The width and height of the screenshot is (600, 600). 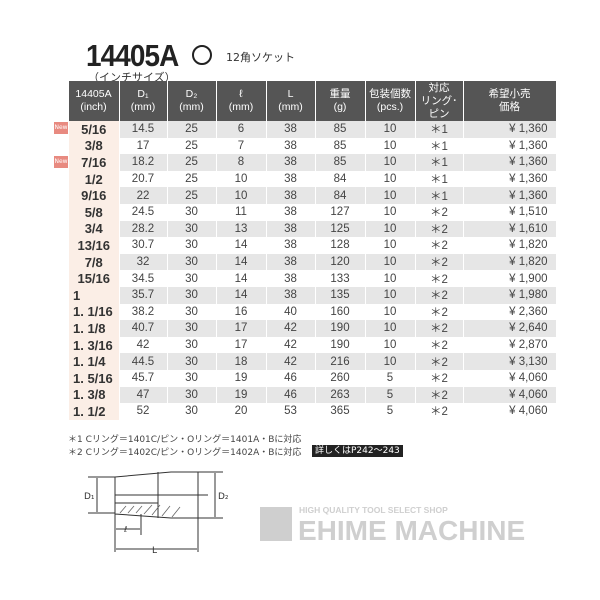 What do you see at coordinates (93, 107) in the screenshot?
I see `column-header-line: (inch)` at bounding box center [93, 107].